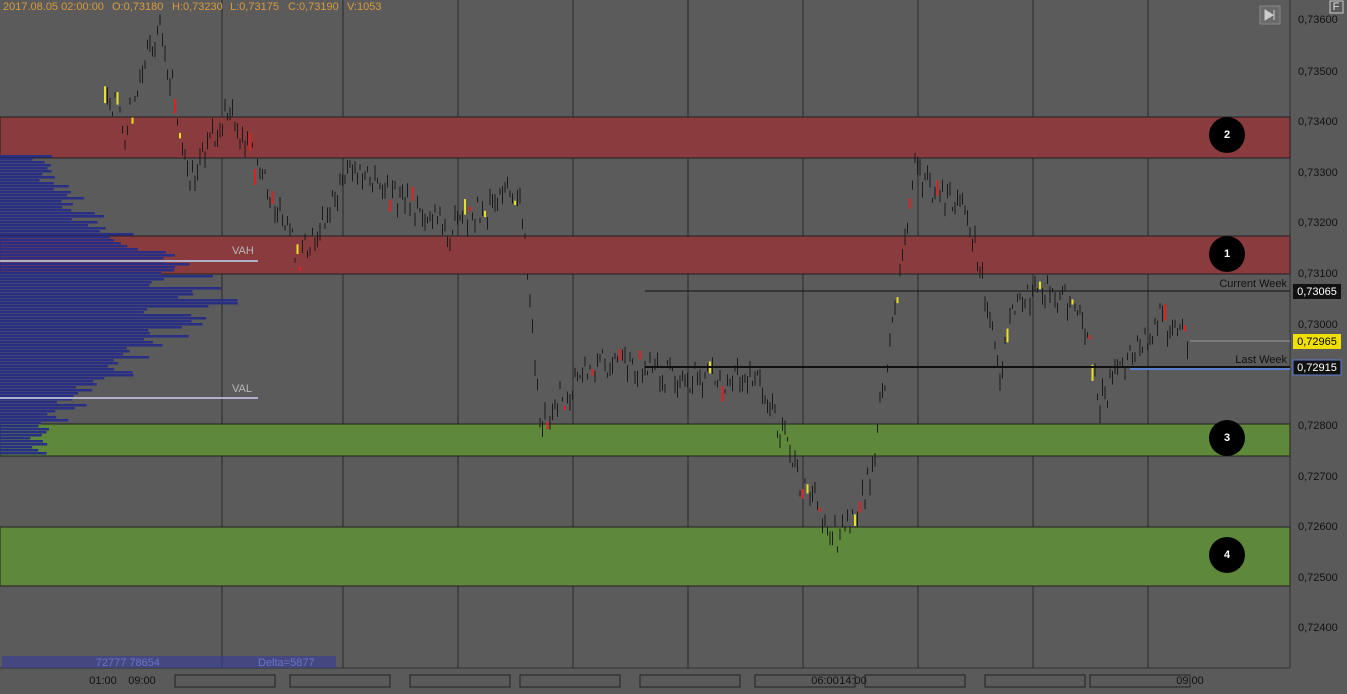 This screenshot has height=694, width=1347. Describe the element at coordinates (103, 681) in the screenshot. I see `time-label: 01:00` at that location.